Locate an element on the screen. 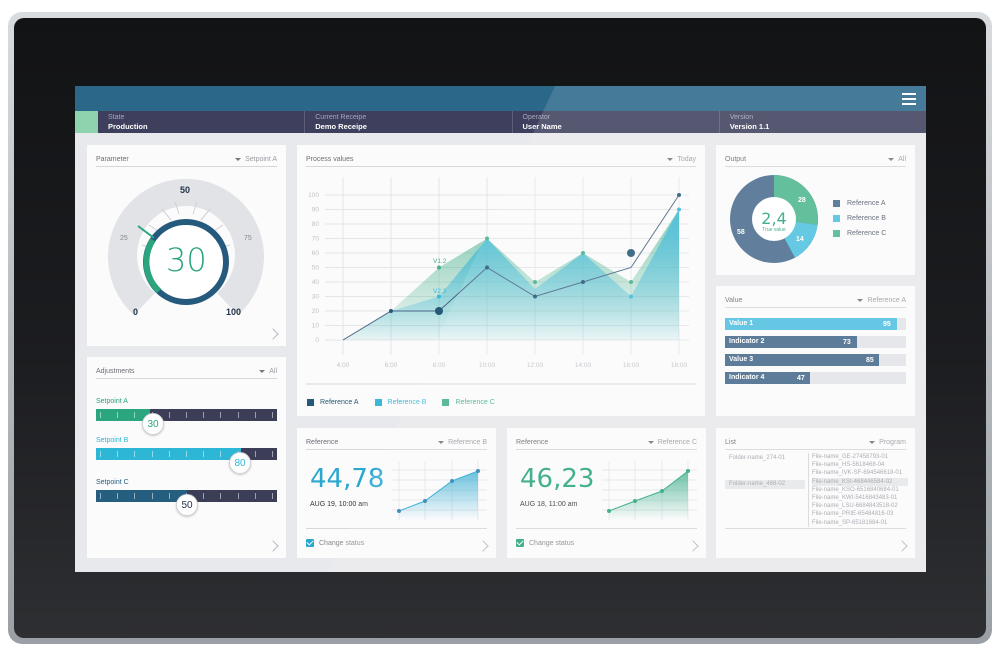 This screenshot has height=656, width=1000. status-receipe: Current Receipe Demo Receipe is located at coordinates (409, 122).